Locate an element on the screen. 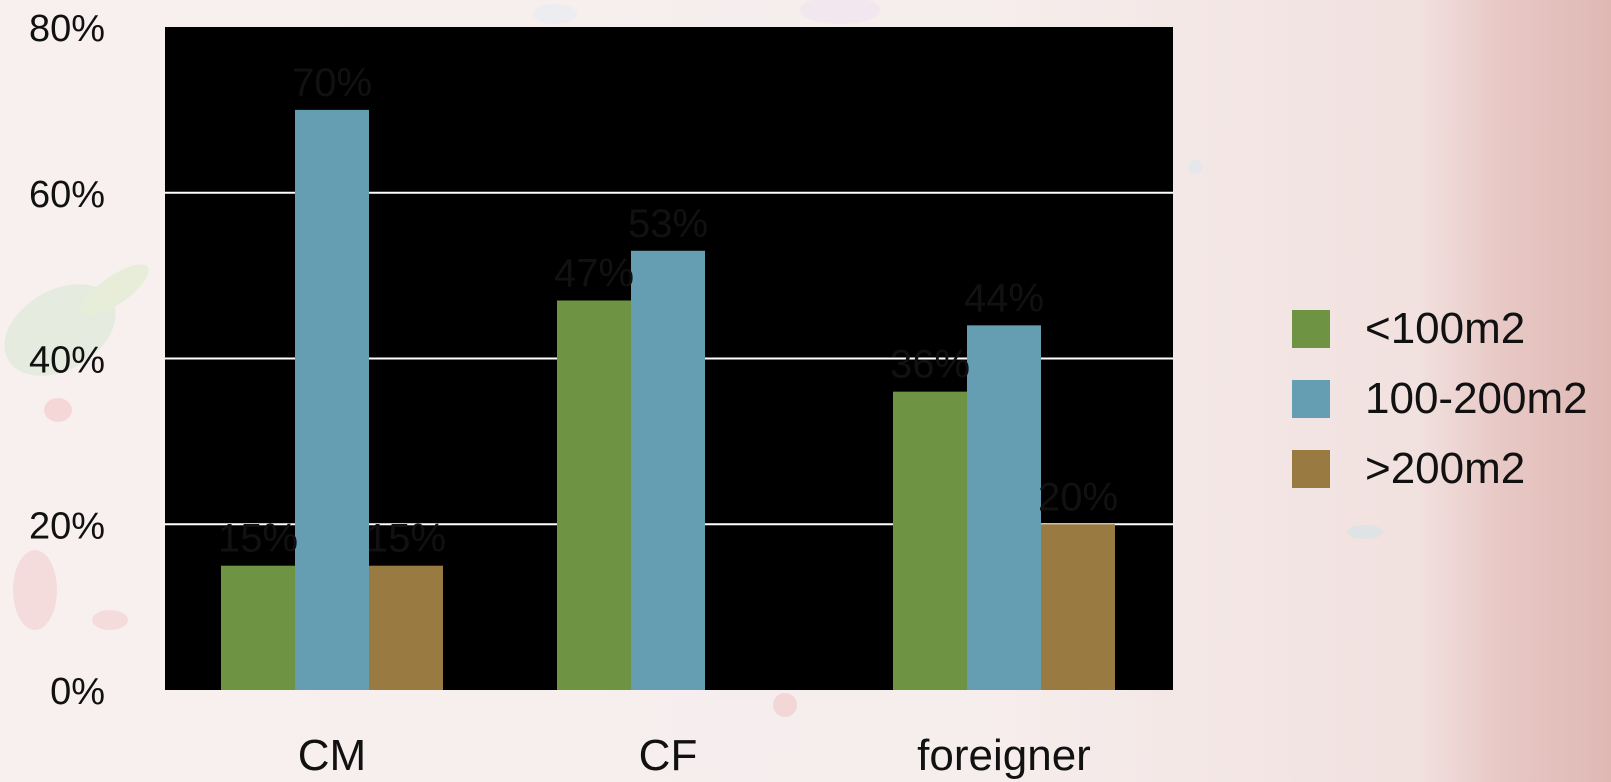  y-tick-label-0: 0% is located at coordinates (77, 692).